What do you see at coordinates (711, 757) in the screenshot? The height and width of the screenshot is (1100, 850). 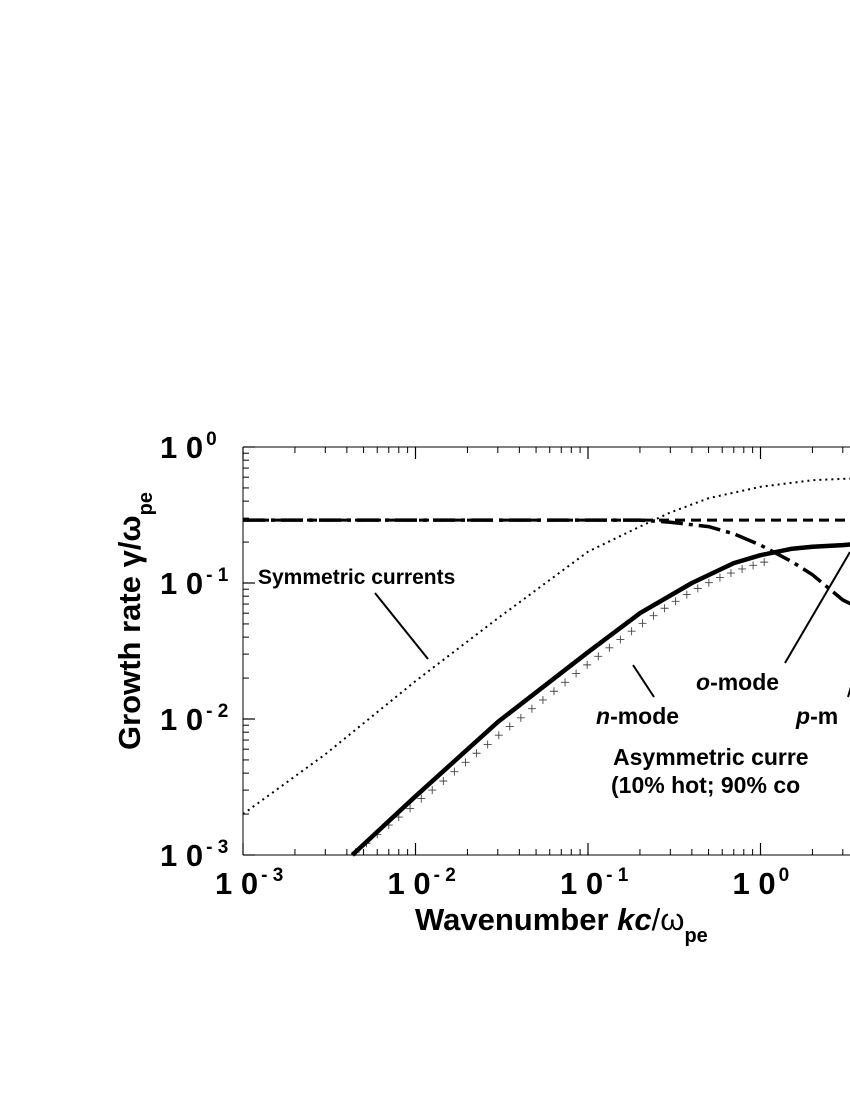 I see `asymmetric-label-line1: Asymmetric curre` at bounding box center [711, 757].